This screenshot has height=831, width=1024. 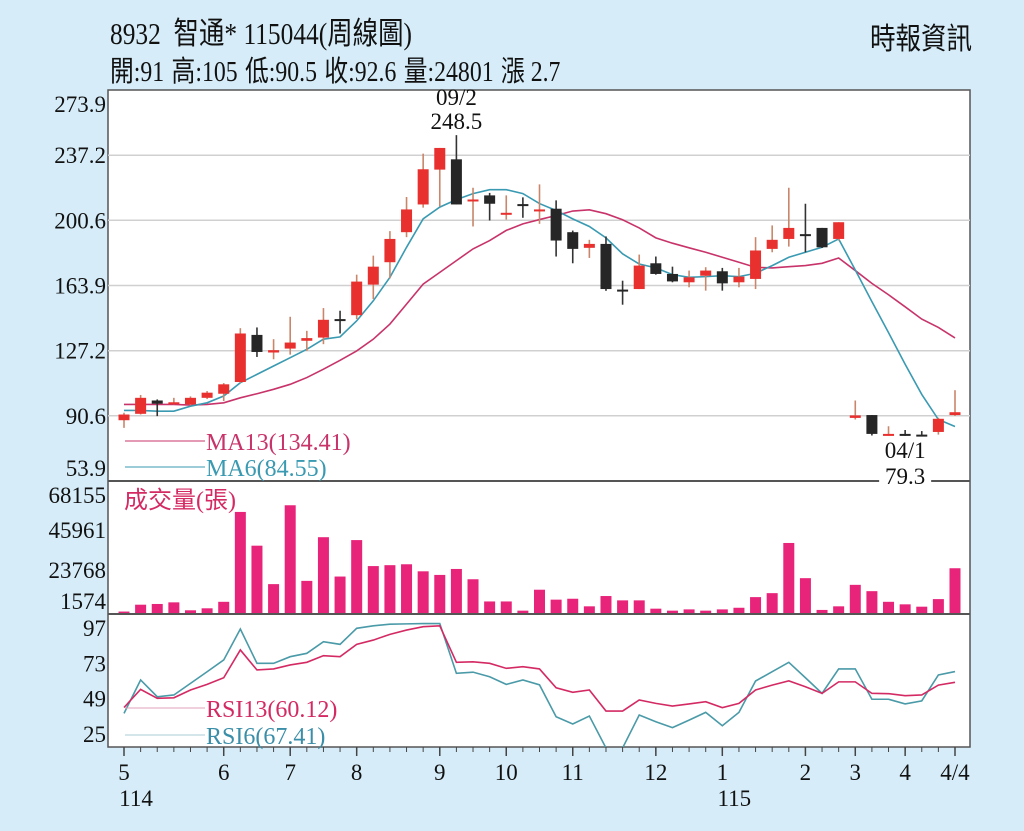 I want to click on annotation-value: 248.5, so click(x=457, y=121).